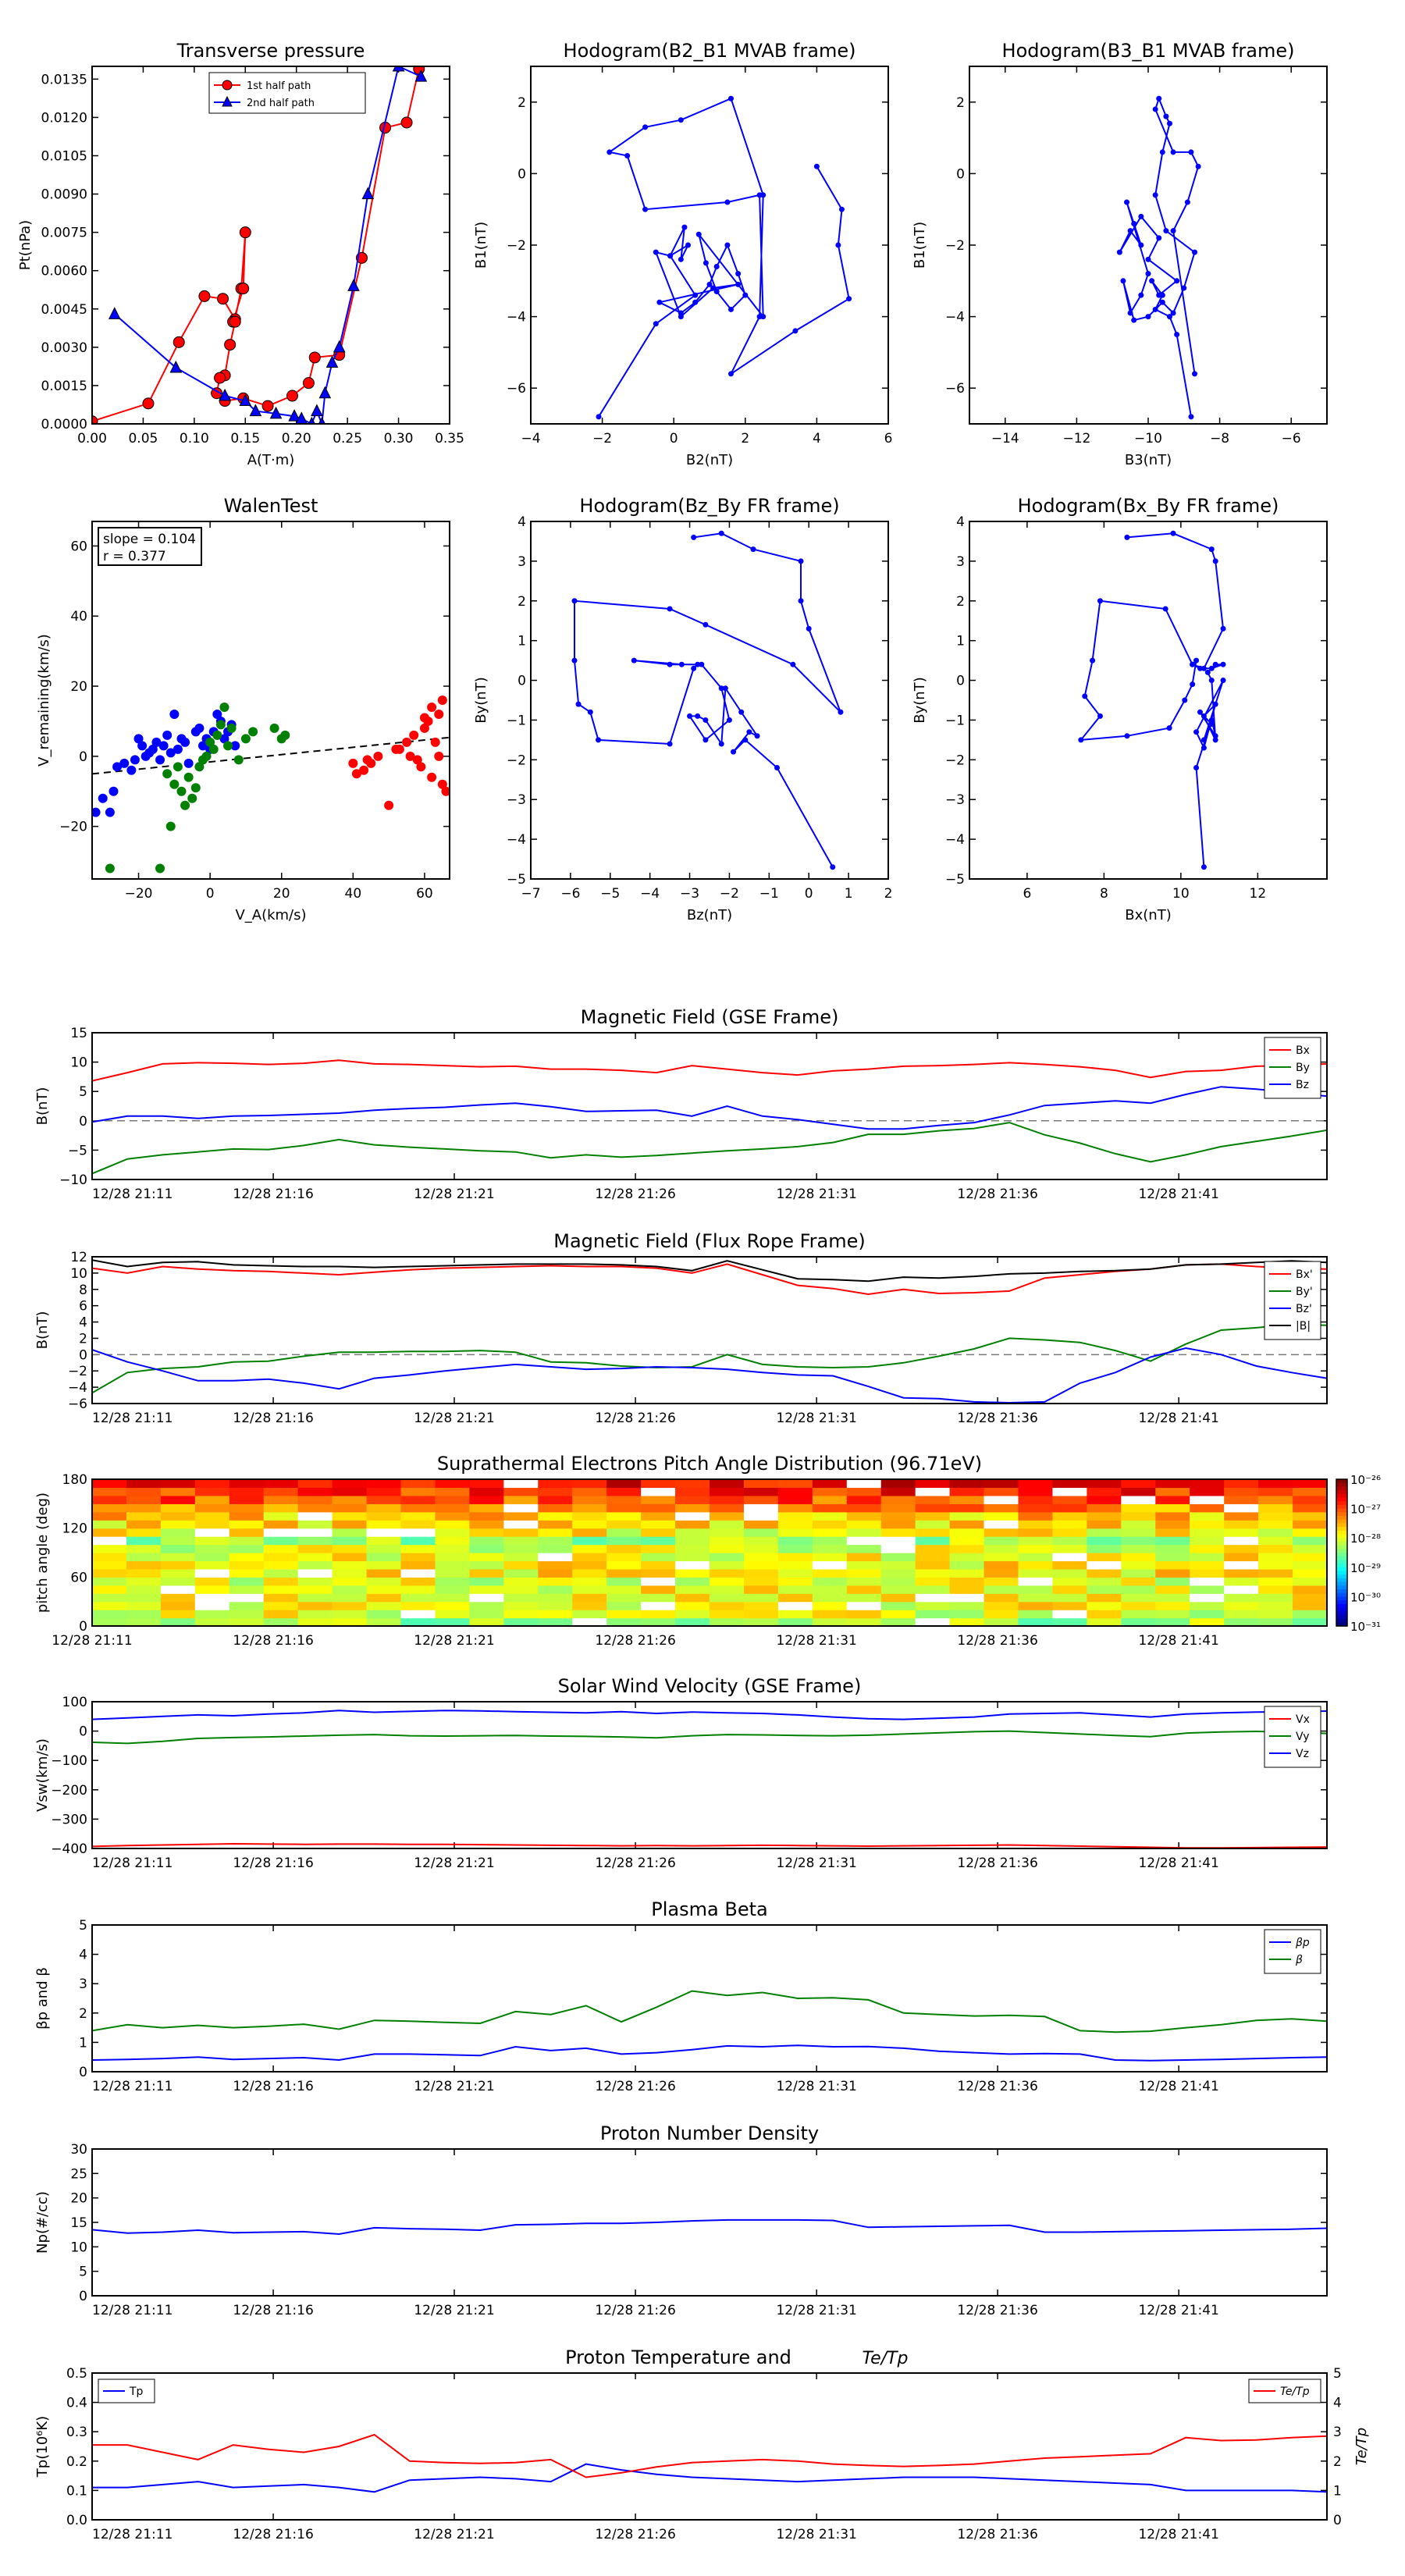 This screenshot has height=2576, width=1405. Describe the element at coordinates (516, 246) in the screenshot. I see `y-tick-label: −2` at that location.